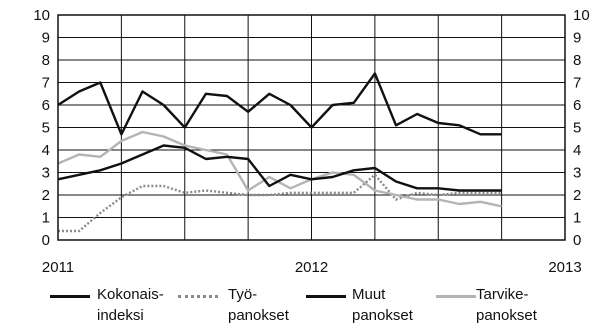 The width and height of the screenshot is (597, 330). What do you see at coordinates (577, 150) in the screenshot?
I see `y2-tick-label: 4` at bounding box center [577, 150].